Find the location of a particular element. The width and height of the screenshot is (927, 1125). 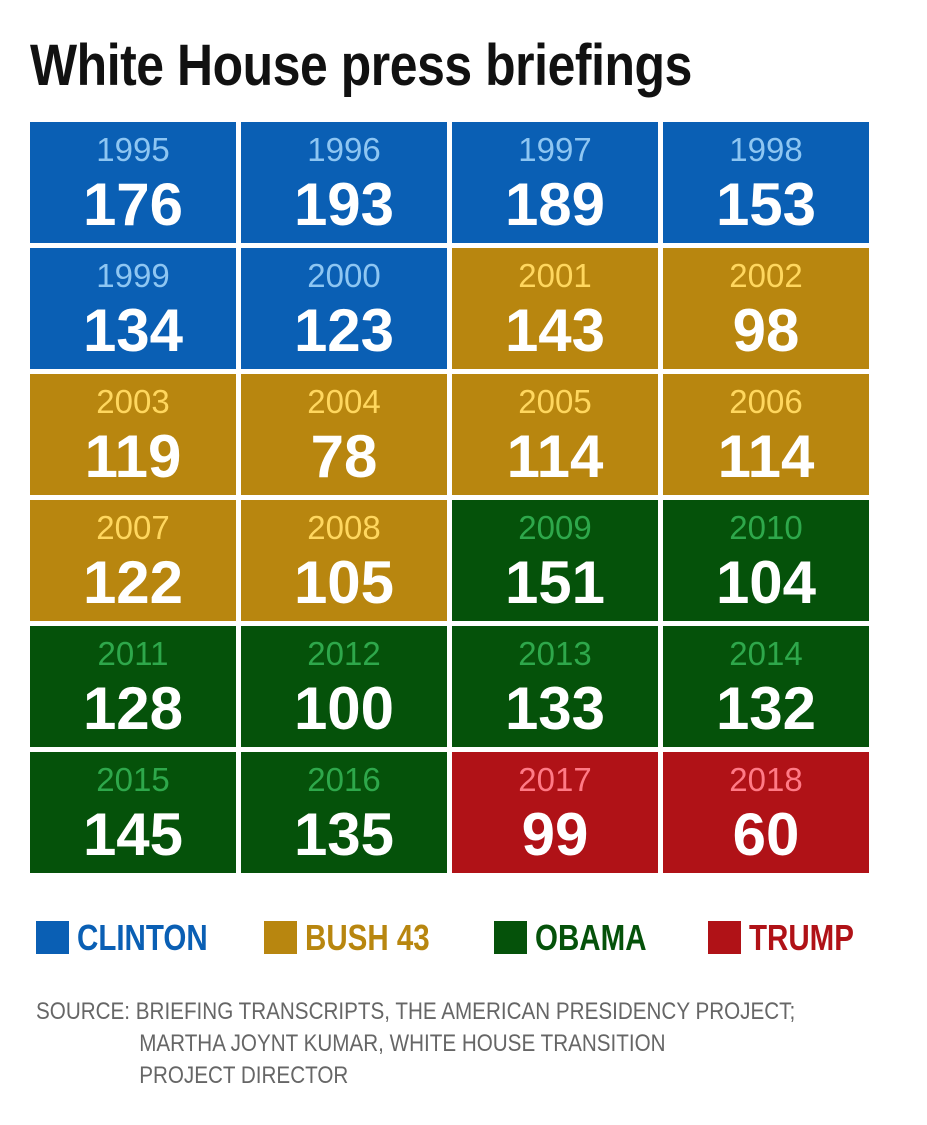

year-label: 2015 is located at coordinates (133, 779).